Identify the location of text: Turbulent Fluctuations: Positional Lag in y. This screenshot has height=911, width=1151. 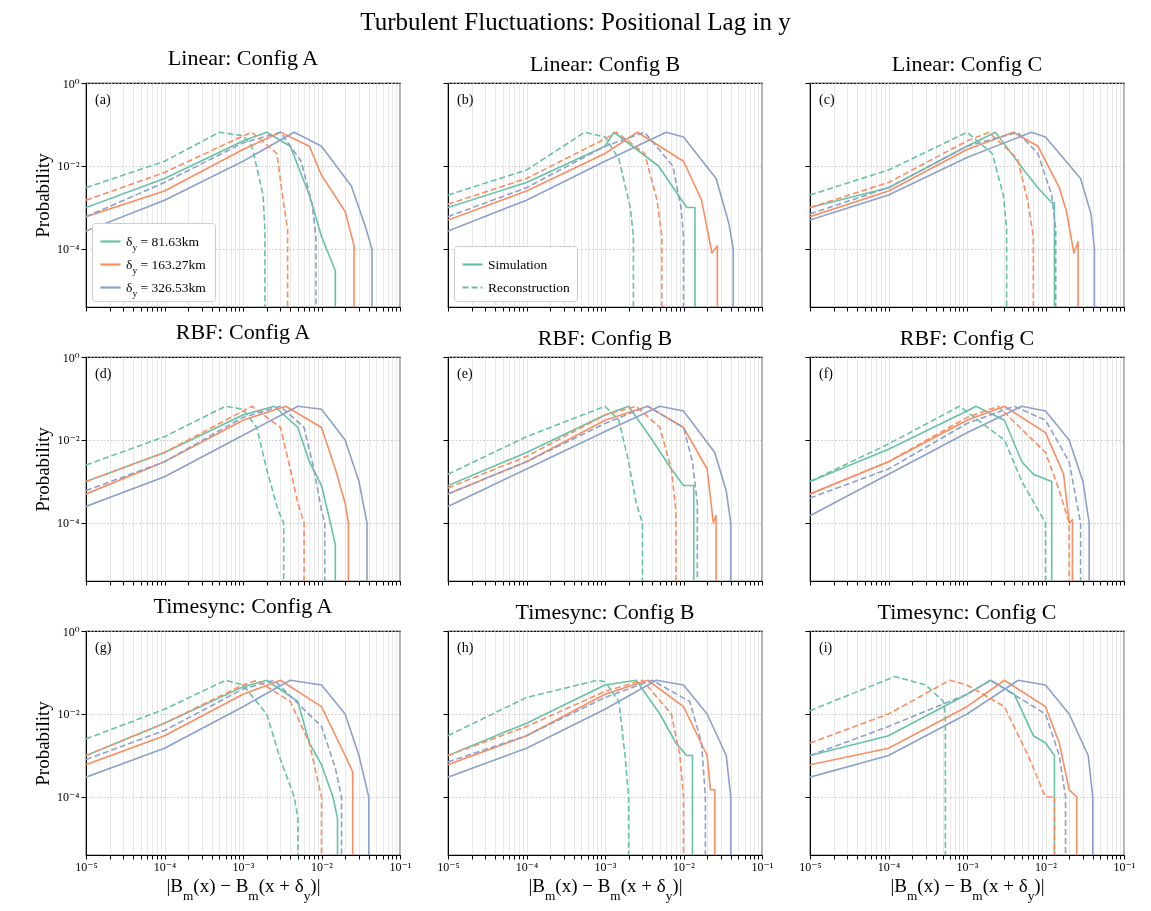
(575, 22).